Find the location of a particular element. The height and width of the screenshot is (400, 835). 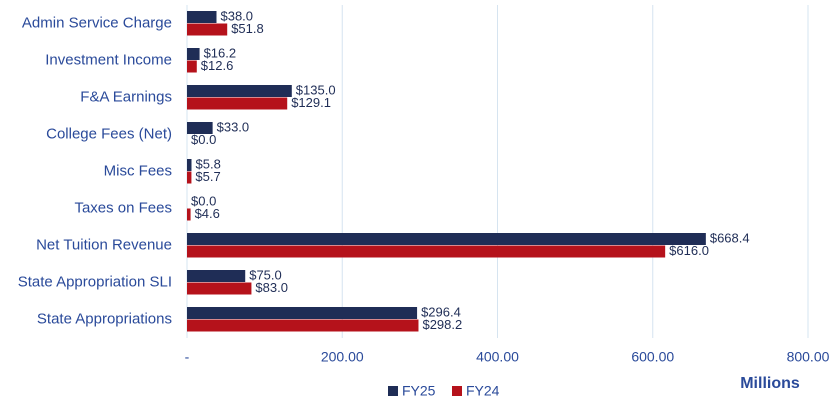

data-label: $296.4 is located at coordinates (441, 312).